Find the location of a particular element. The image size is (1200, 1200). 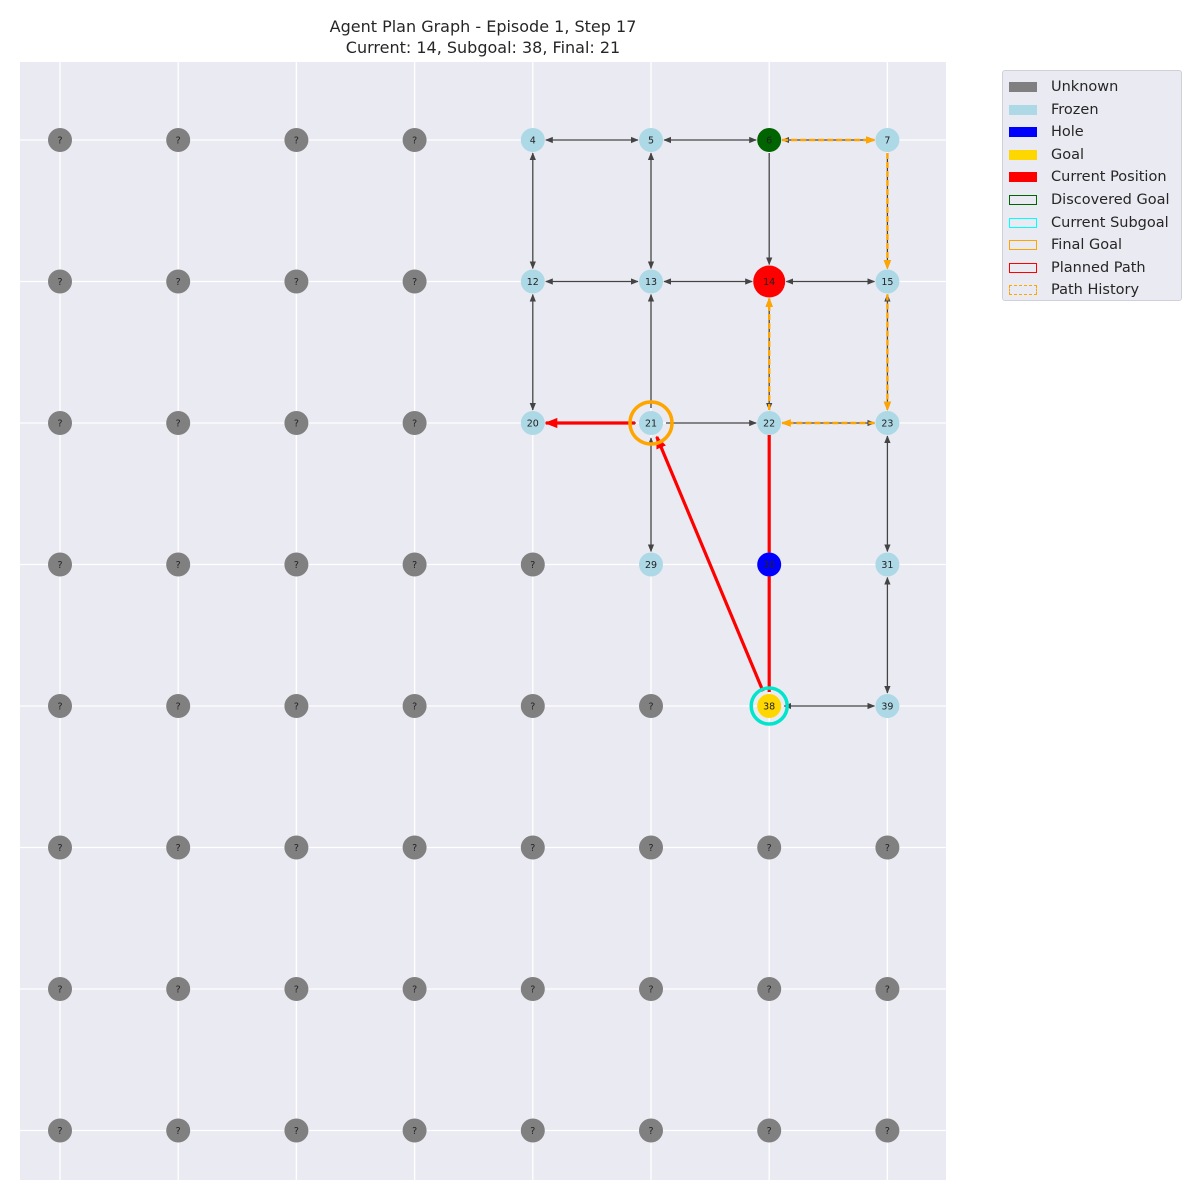

legend-item: Path History is located at coordinates (1074, 290).